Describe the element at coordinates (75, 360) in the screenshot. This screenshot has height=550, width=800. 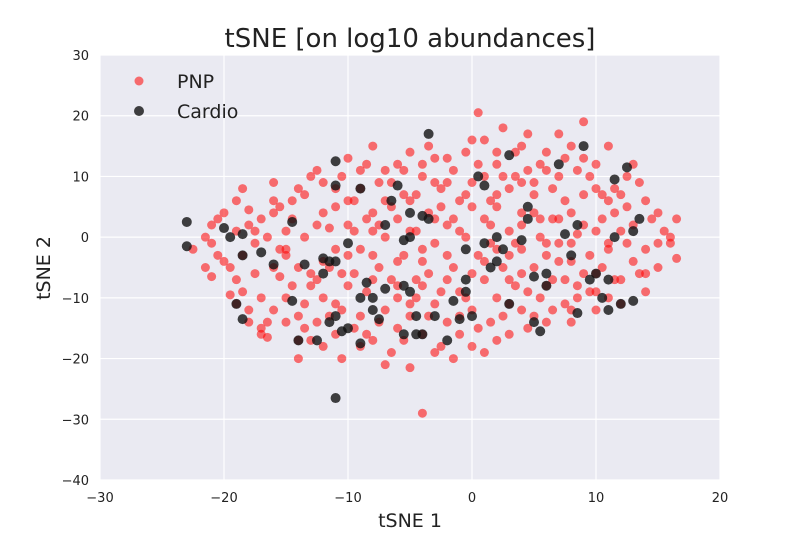
I see `y-tick-label: −20` at that location.